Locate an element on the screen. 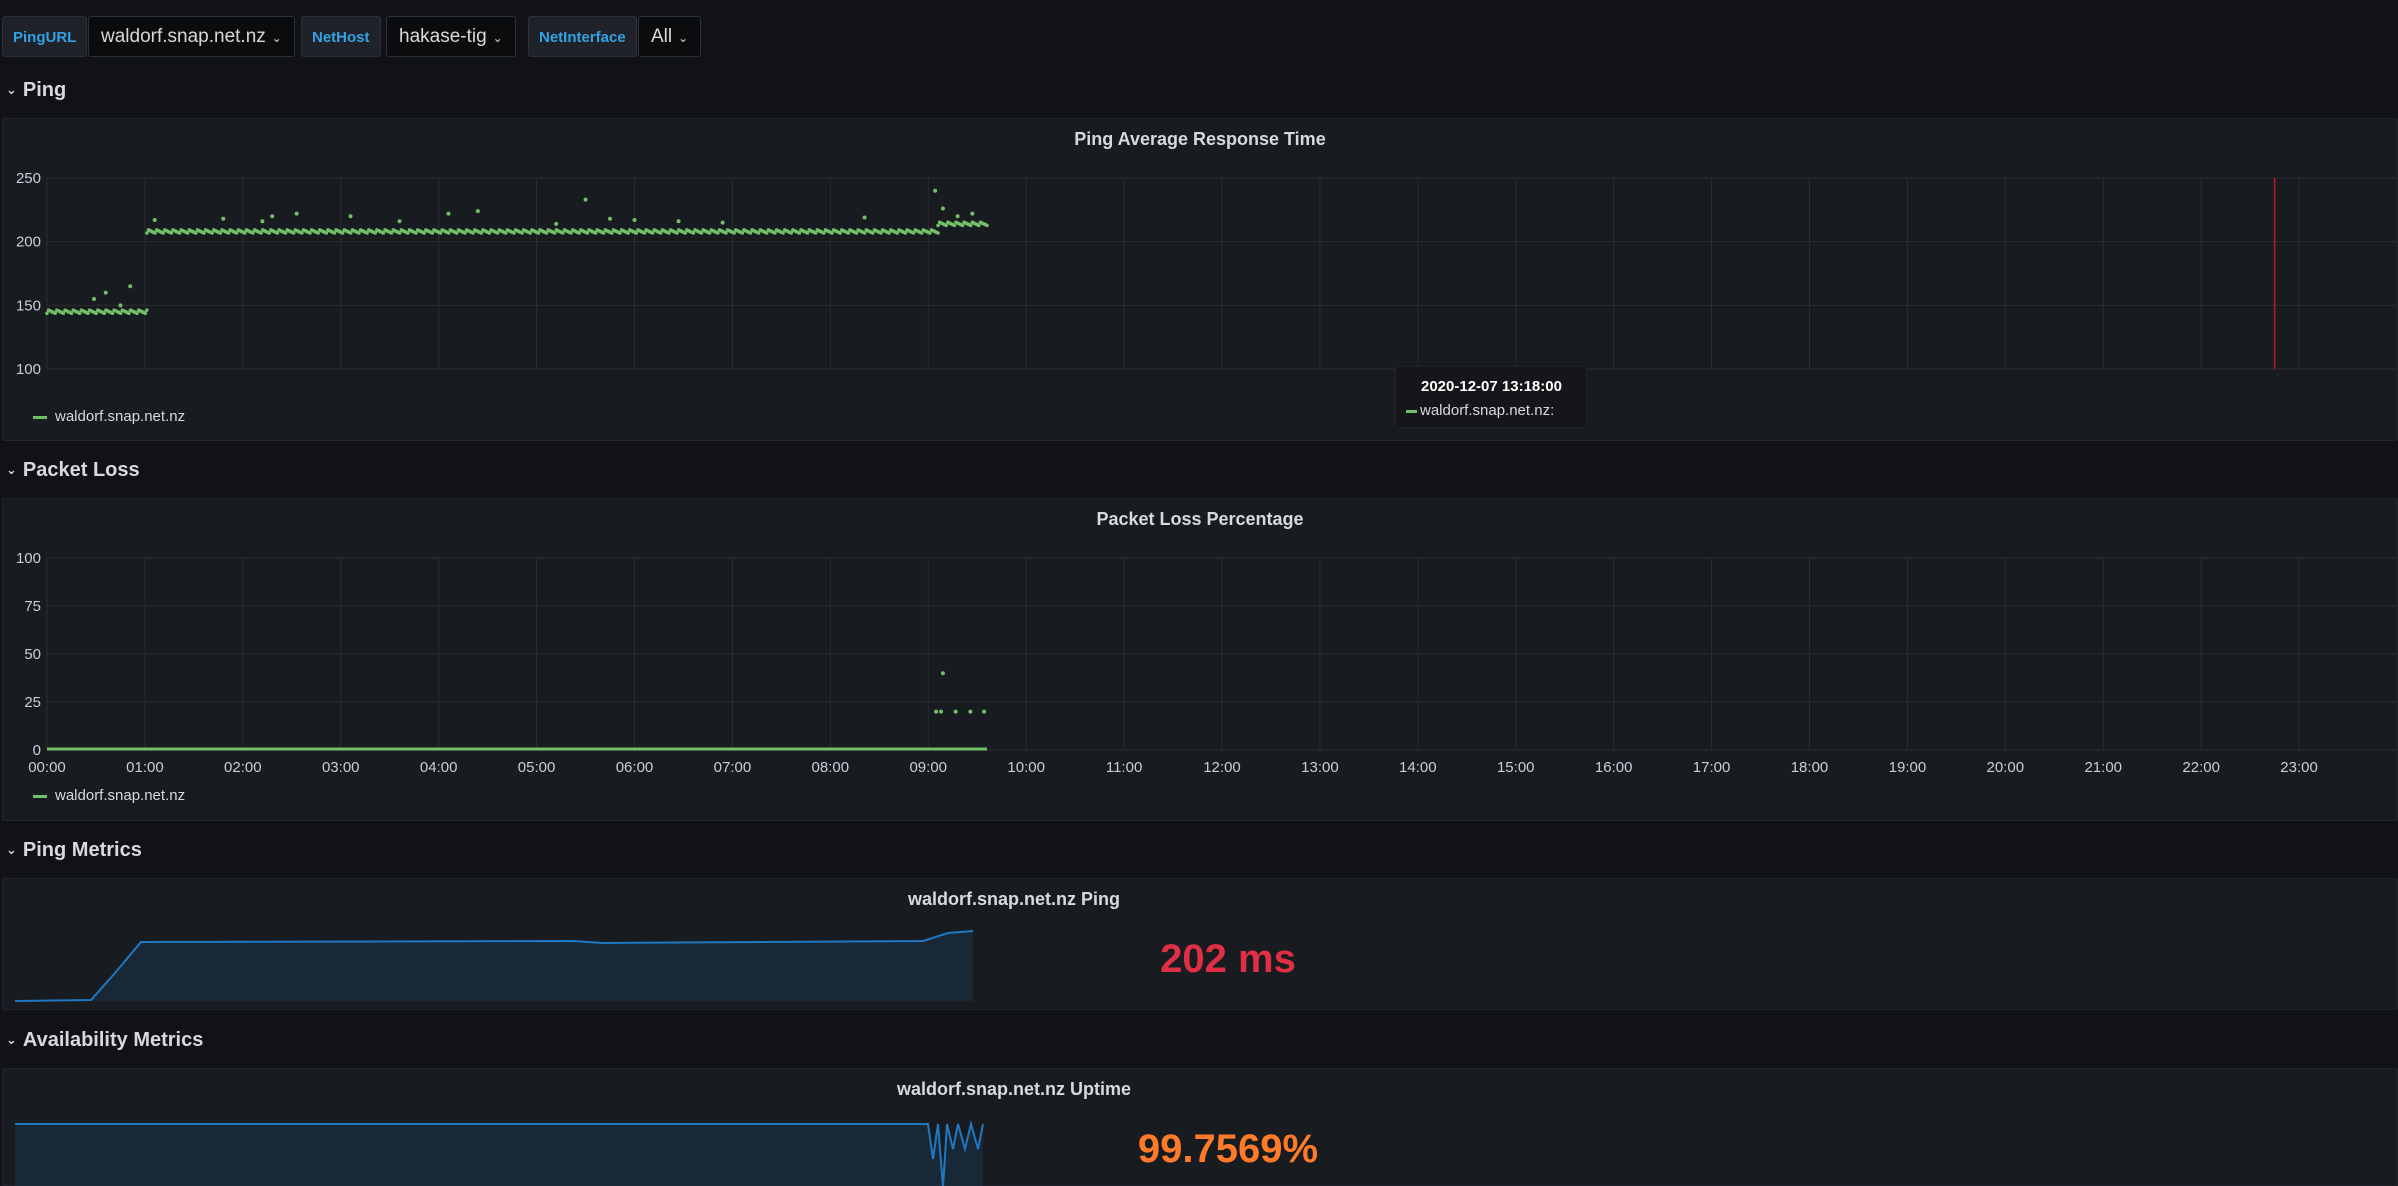 The width and height of the screenshot is (2398, 1186). row-ping-metrics: ⌄ Ping Metrics is located at coordinates (74, 850).